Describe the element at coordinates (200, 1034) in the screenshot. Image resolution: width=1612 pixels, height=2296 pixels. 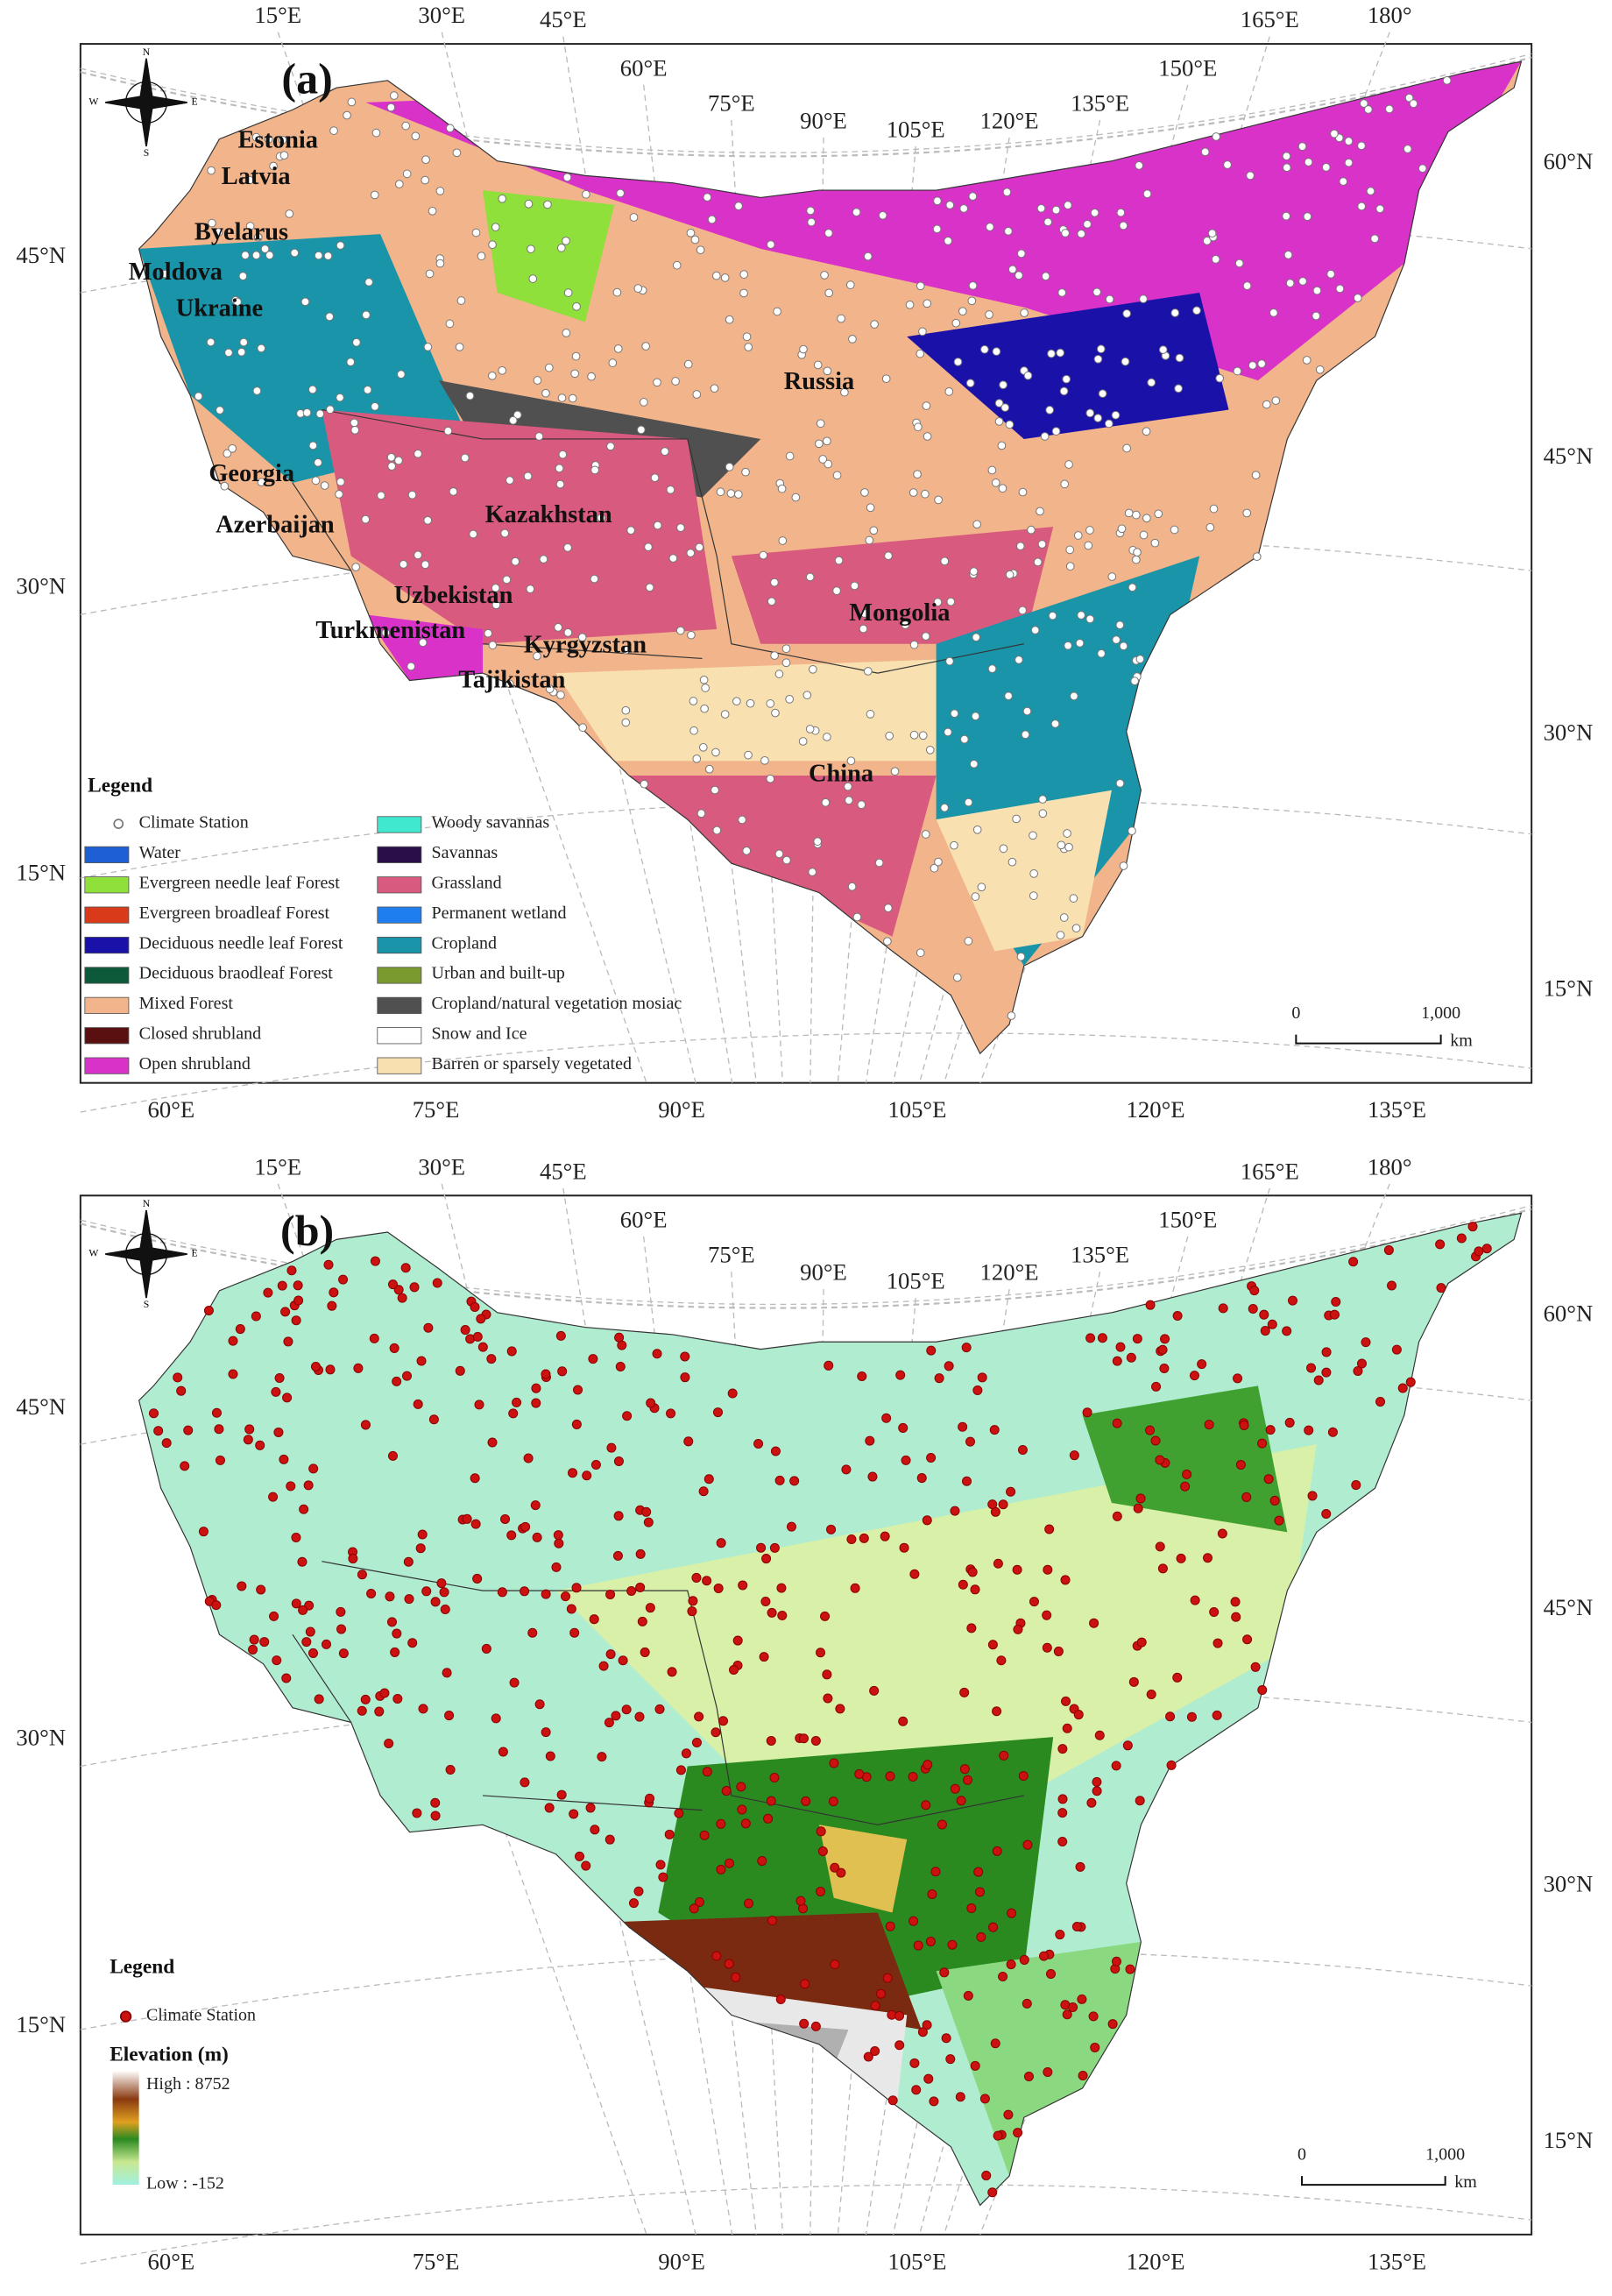
I see `legend-label: Closed shrubland` at that location.